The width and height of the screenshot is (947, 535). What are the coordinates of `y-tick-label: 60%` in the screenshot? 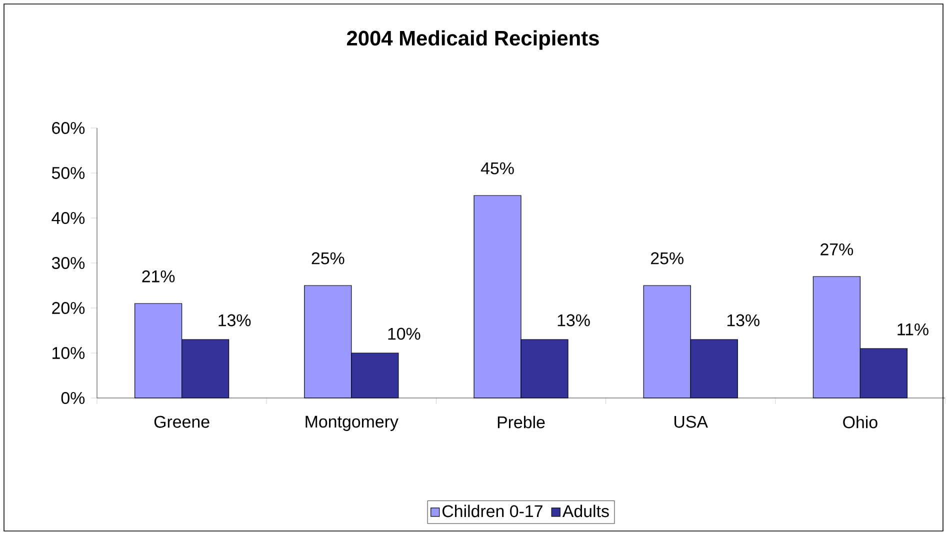 It's located at (68, 128).